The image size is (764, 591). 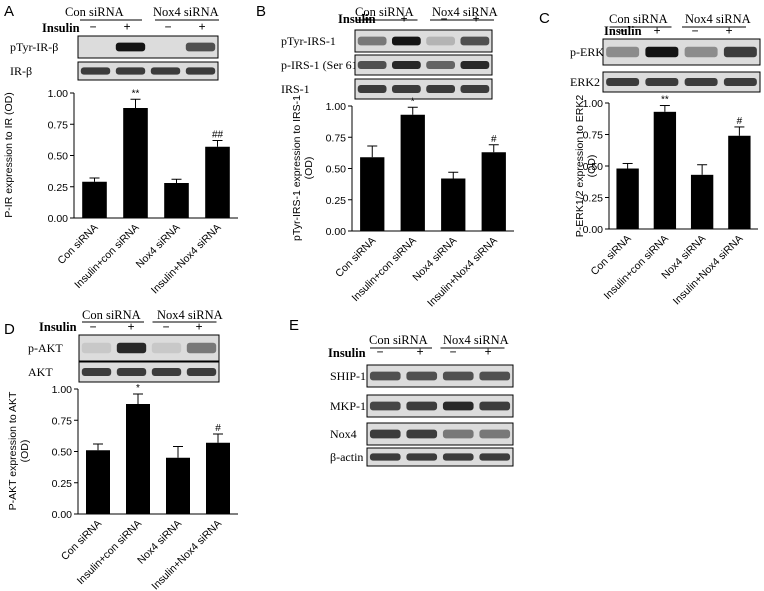 I want to click on panel-letter-C: C, so click(x=544, y=18).